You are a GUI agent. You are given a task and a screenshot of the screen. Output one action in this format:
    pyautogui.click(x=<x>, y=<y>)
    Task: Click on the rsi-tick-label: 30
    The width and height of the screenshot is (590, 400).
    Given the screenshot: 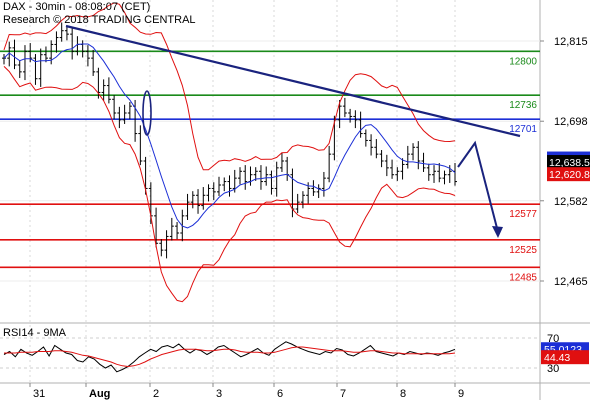 What is the action you would take?
    pyautogui.click(x=553, y=369)
    